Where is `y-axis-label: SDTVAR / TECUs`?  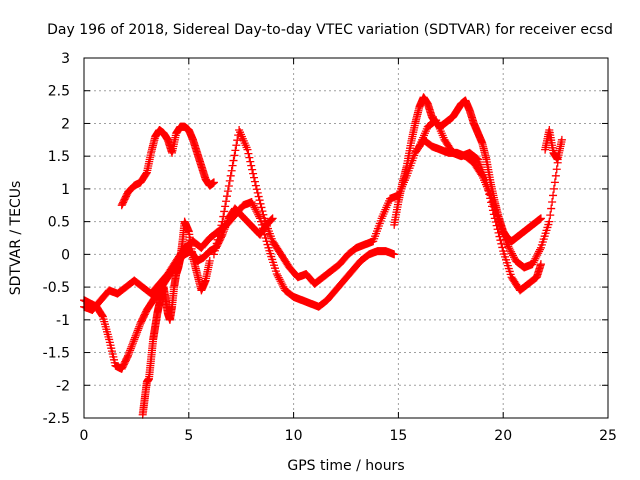 y-axis-label: SDTVAR / TECUs is located at coordinates (16, 238).